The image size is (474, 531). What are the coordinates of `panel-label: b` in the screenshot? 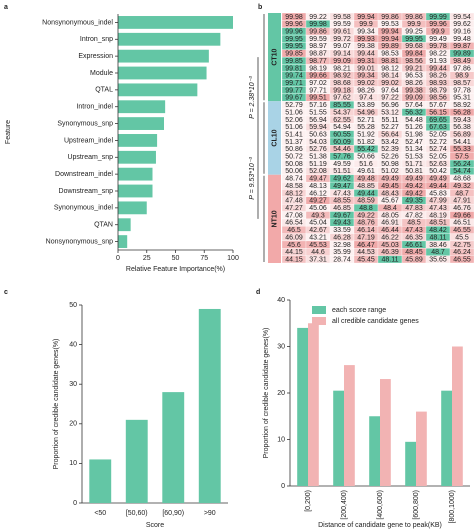 It's located at (260, 7).